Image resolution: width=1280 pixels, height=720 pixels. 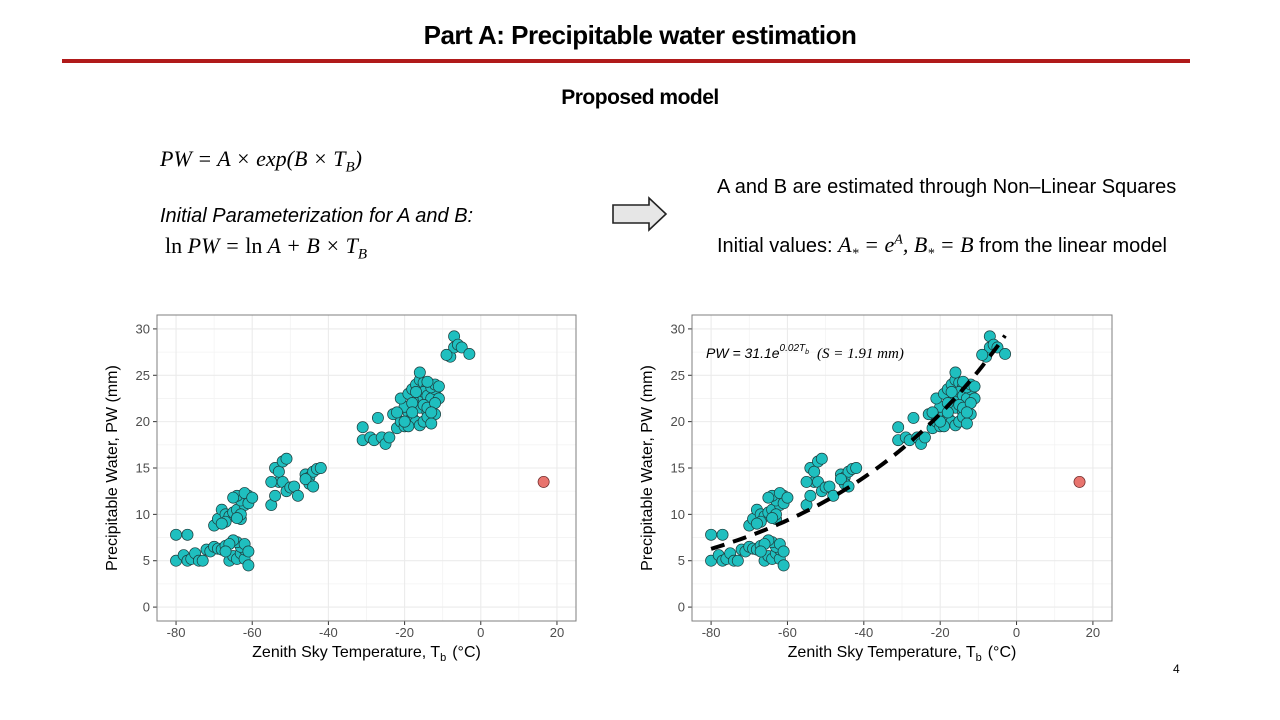 I want to click on iv-star-2: *, so click(x=931, y=254).